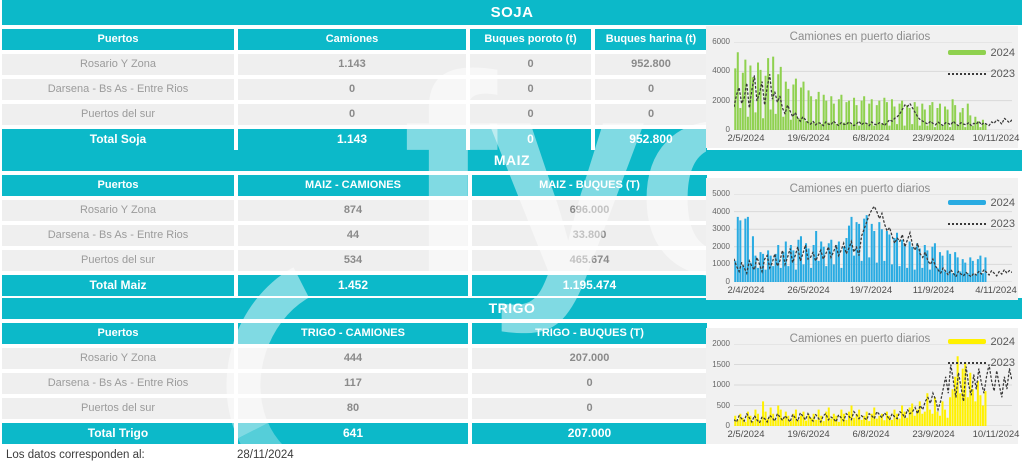 This screenshot has width=1024, height=469. I want to click on total-value: 0, so click(530, 139).